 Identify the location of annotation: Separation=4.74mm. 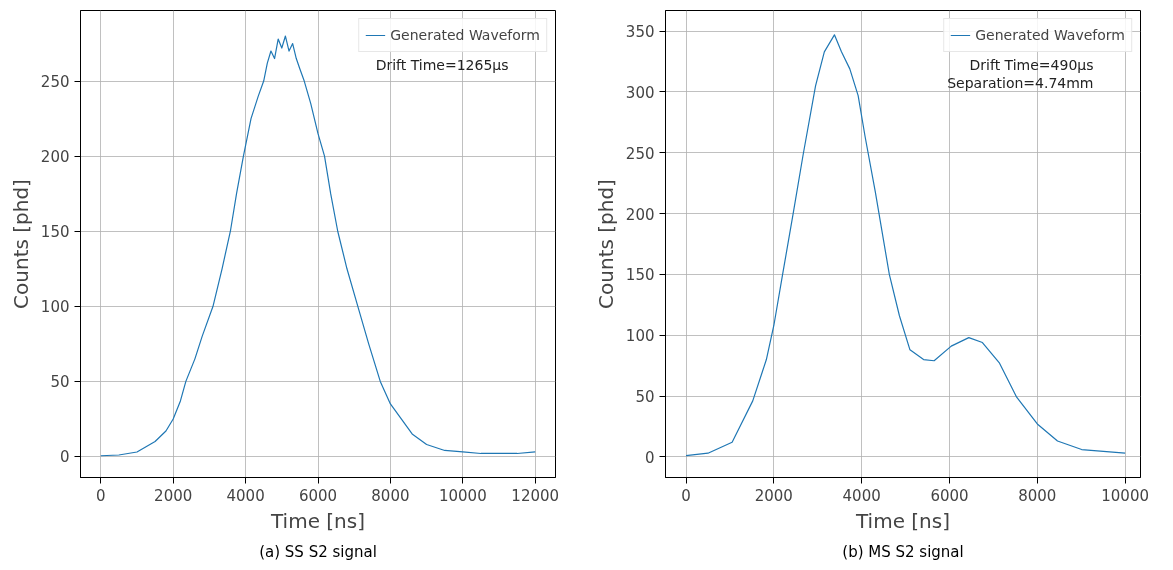
(1020, 82).